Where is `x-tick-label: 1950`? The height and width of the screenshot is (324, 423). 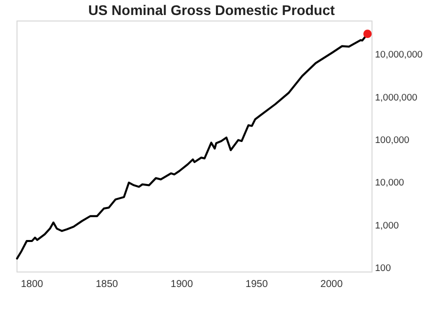
x-tick-label: 1950 is located at coordinates (257, 284).